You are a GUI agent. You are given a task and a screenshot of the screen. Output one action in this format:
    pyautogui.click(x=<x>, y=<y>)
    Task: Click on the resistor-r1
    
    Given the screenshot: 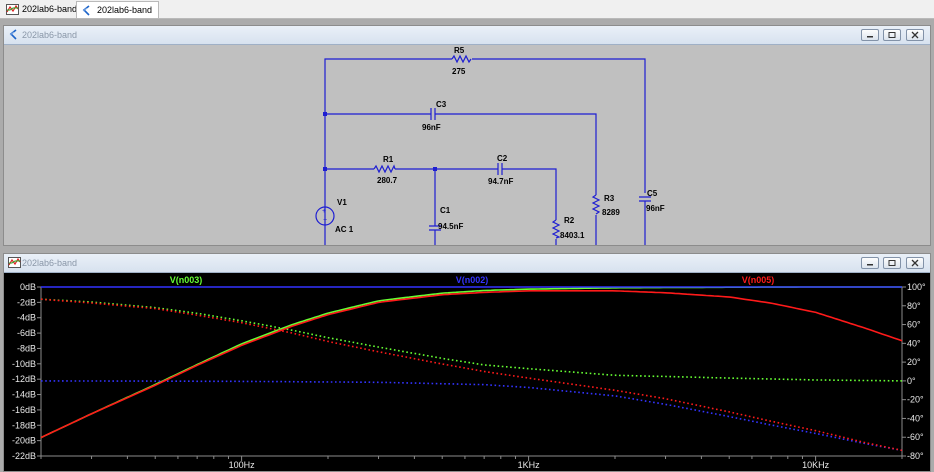 What is the action you would take?
    pyautogui.click(x=384, y=169)
    